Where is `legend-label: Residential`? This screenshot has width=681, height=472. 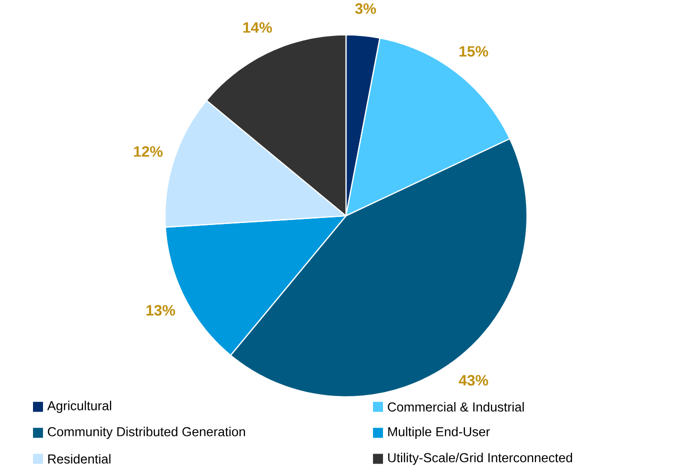
legend-label: Residential is located at coordinates (79, 459).